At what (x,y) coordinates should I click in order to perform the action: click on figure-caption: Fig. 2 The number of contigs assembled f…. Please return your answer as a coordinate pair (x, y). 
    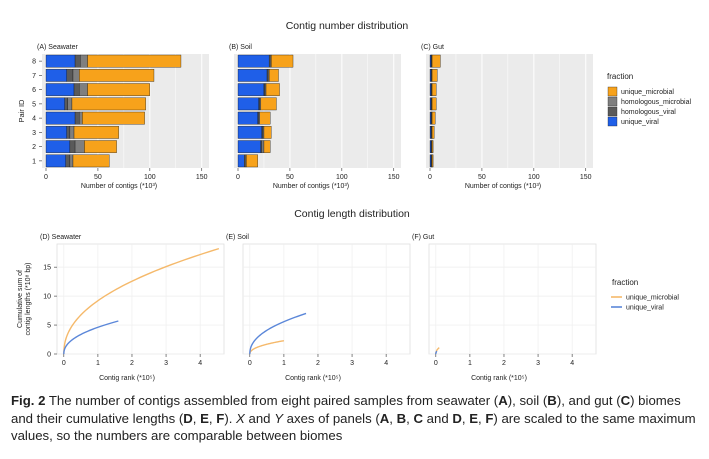
    Looking at the image, I should click on (356, 418).